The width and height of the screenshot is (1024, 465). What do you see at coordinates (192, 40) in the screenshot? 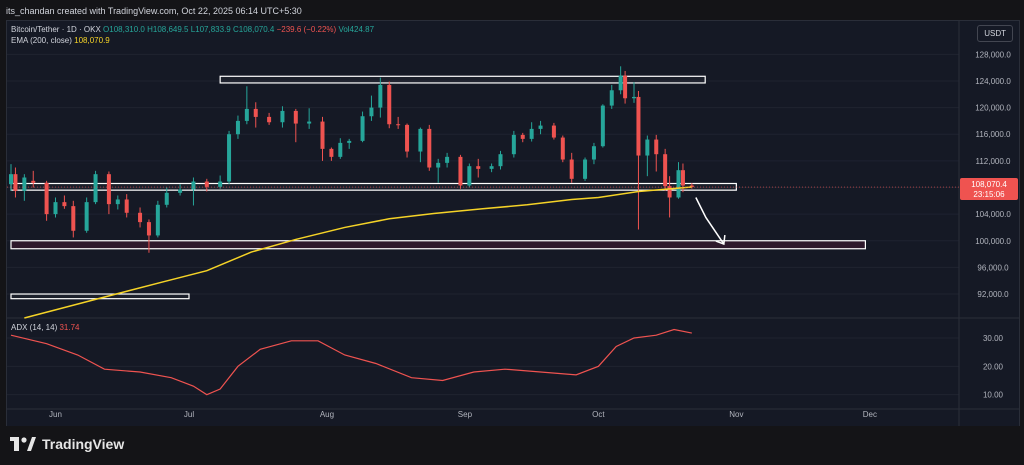
I see `ema-line: EMA (200, close) 108,070.9` at bounding box center [192, 40].